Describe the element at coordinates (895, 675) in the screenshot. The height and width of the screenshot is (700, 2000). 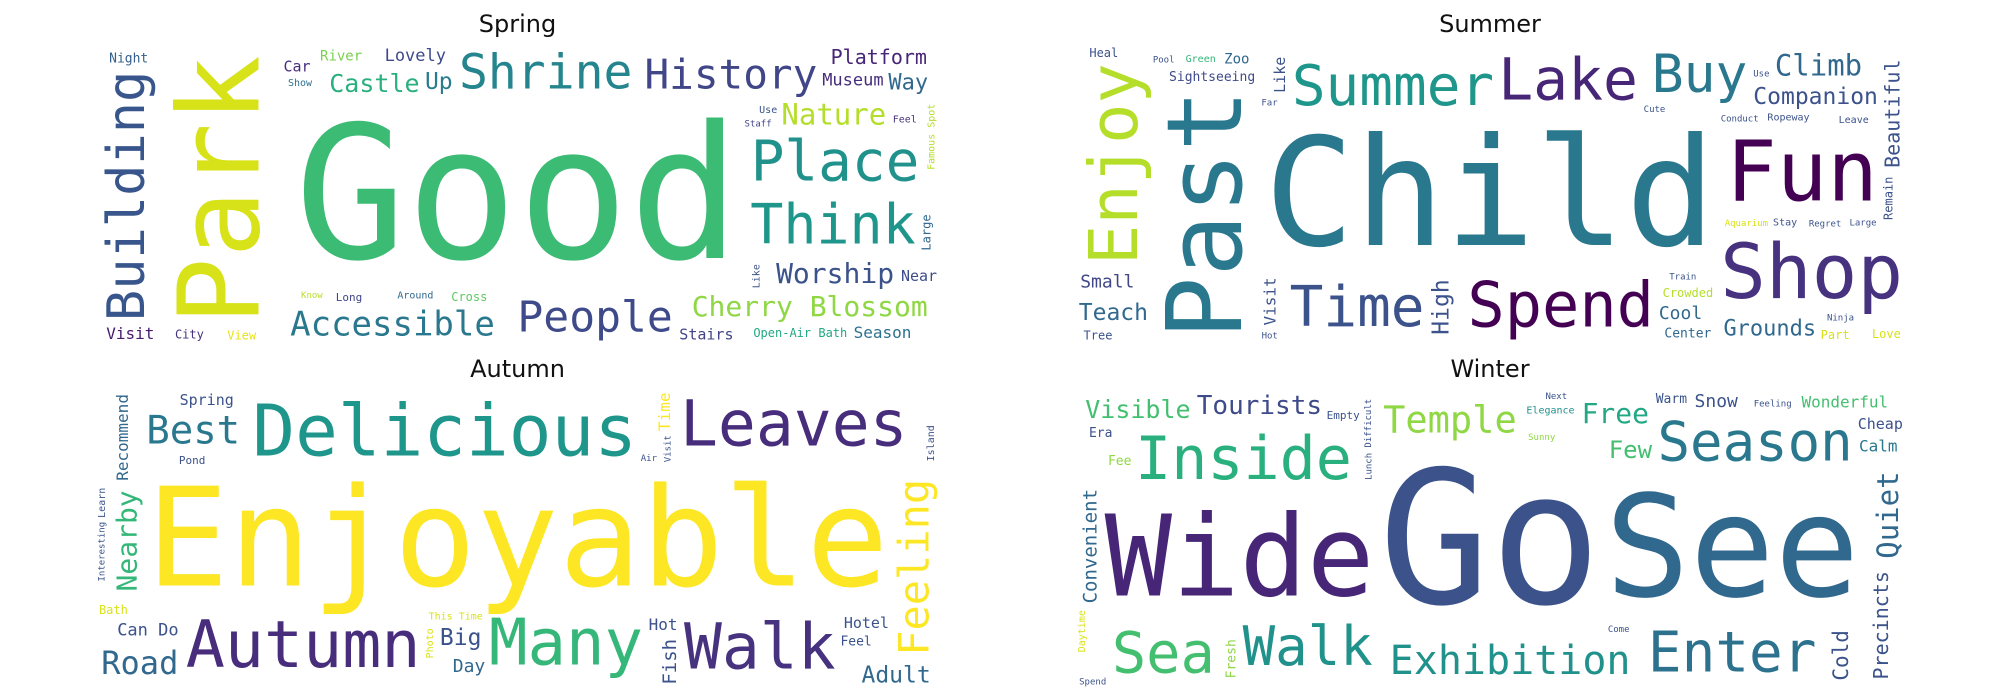
I see `word: Adult` at that location.